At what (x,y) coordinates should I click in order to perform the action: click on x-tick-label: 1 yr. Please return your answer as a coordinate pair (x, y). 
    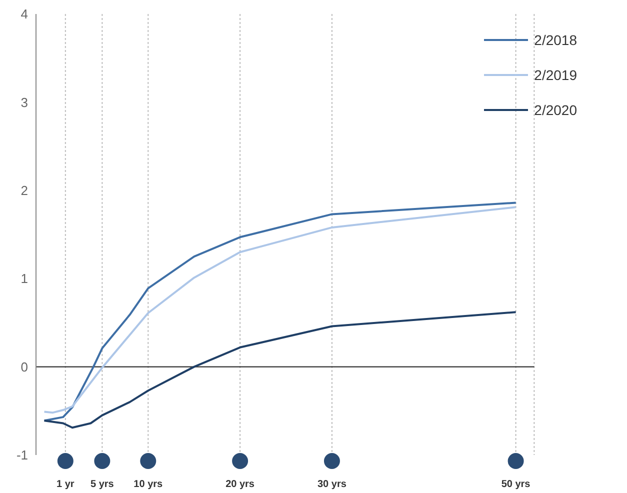
    Looking at the image, I should click on (65, 484).